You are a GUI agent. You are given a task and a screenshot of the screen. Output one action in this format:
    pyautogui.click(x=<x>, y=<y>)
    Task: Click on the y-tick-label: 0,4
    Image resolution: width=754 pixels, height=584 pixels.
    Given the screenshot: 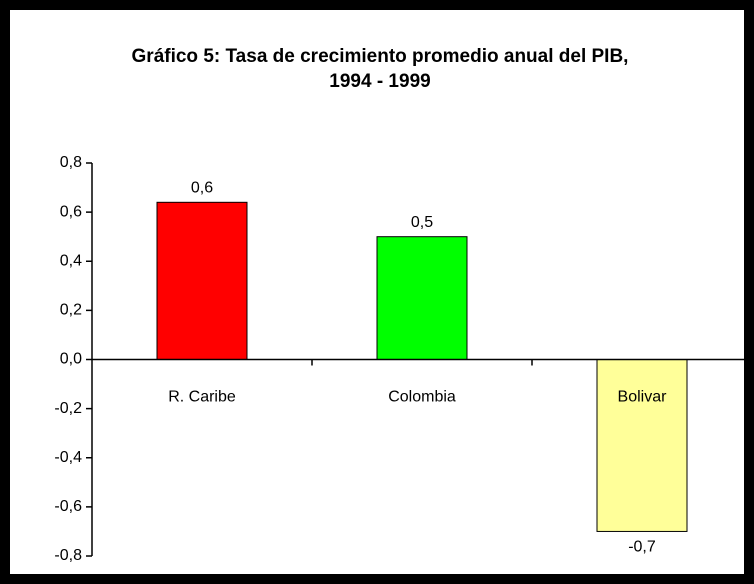 What is the action you would take?
    pyautogui.click(x=71, y=260)
    